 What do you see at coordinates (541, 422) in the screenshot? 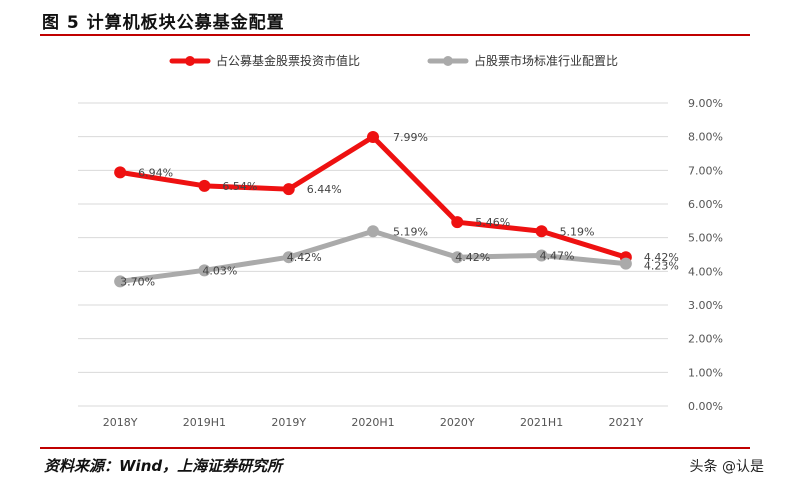
I see `x-tick-label: 2021H1` at bounding box center [541, 422].